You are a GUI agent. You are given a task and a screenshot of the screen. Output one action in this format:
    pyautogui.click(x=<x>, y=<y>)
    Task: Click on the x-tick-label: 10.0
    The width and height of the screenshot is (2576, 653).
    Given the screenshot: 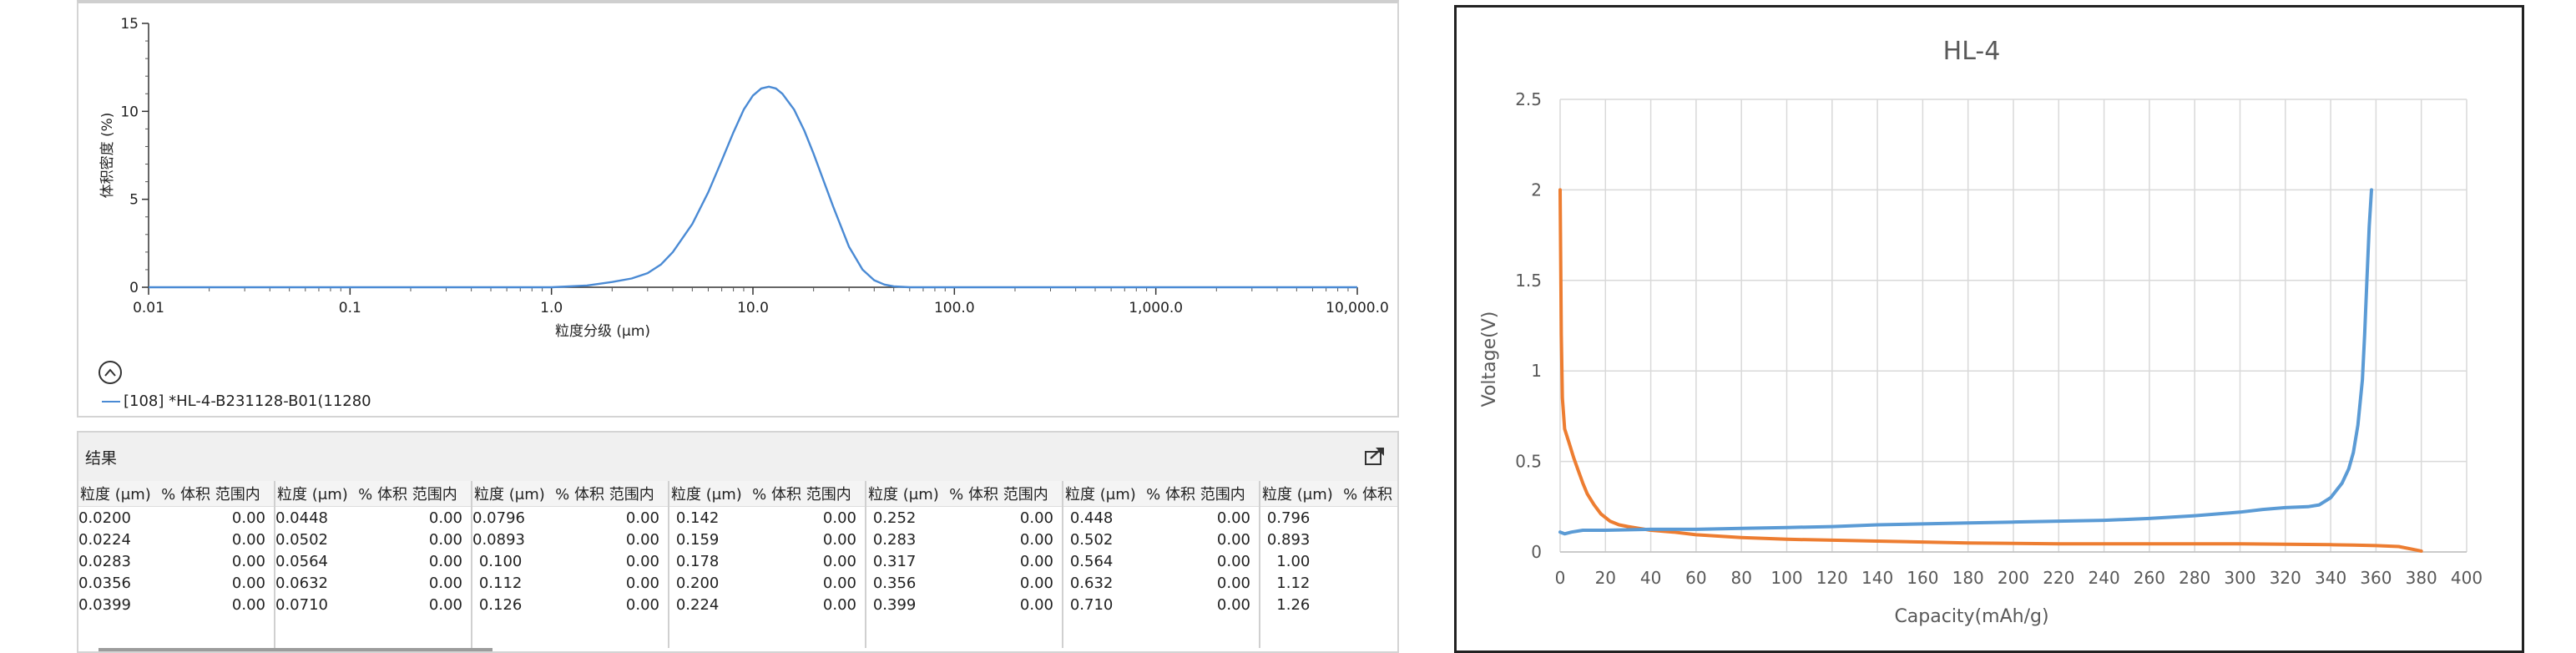 What is the action you would take?
    pyautogui.click(x=753, y=308)
    